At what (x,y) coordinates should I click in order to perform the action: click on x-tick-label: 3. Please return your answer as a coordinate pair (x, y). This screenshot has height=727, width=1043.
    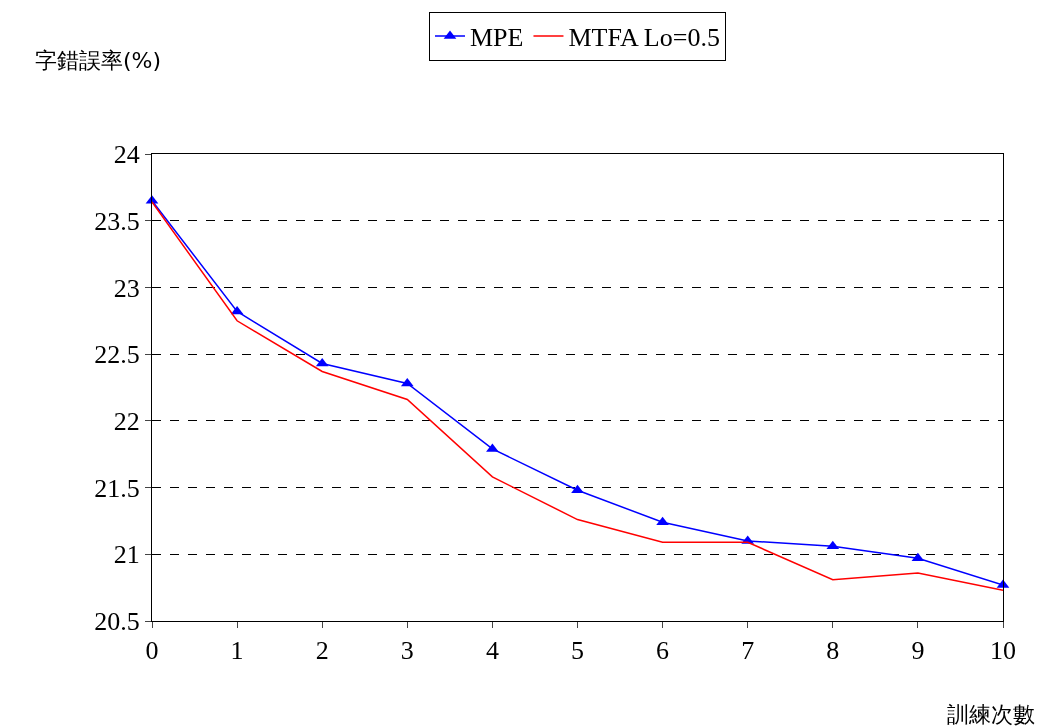
    Looking at the image, I should click on (407, 651).